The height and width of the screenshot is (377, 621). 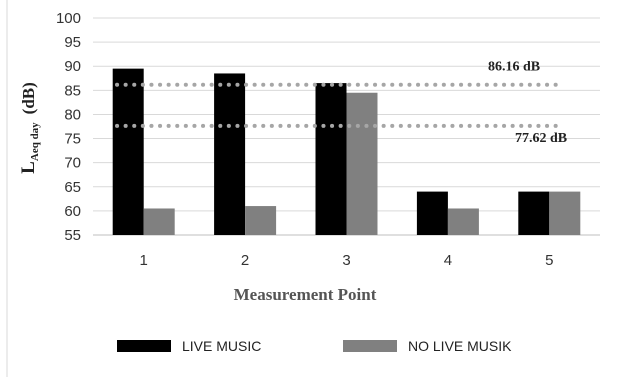 What do you see at coordinates (72, 66) in the screenshot?
I see `y-tick-label: 90` at bounding box center [72, 66].